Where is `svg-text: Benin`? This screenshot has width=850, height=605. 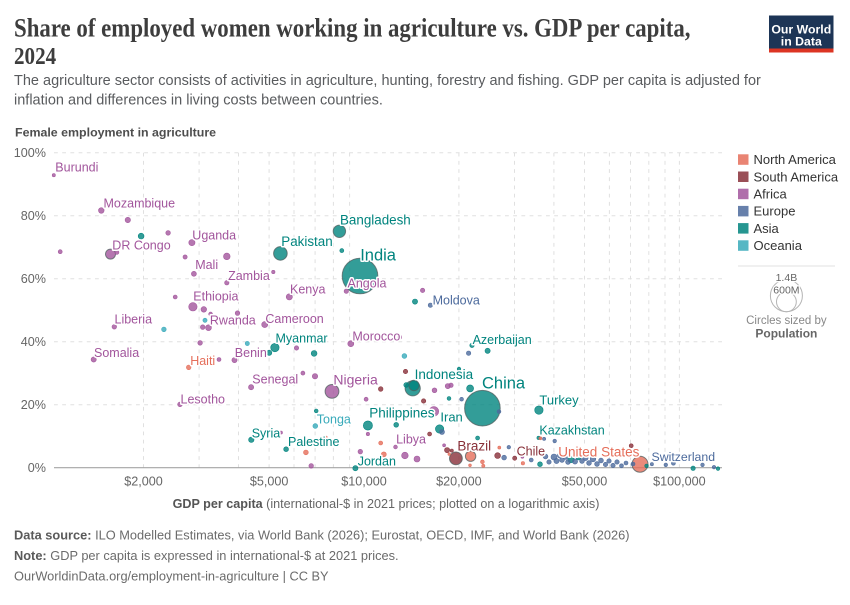
svg-text: Benin is located at coordinates (251, 353).